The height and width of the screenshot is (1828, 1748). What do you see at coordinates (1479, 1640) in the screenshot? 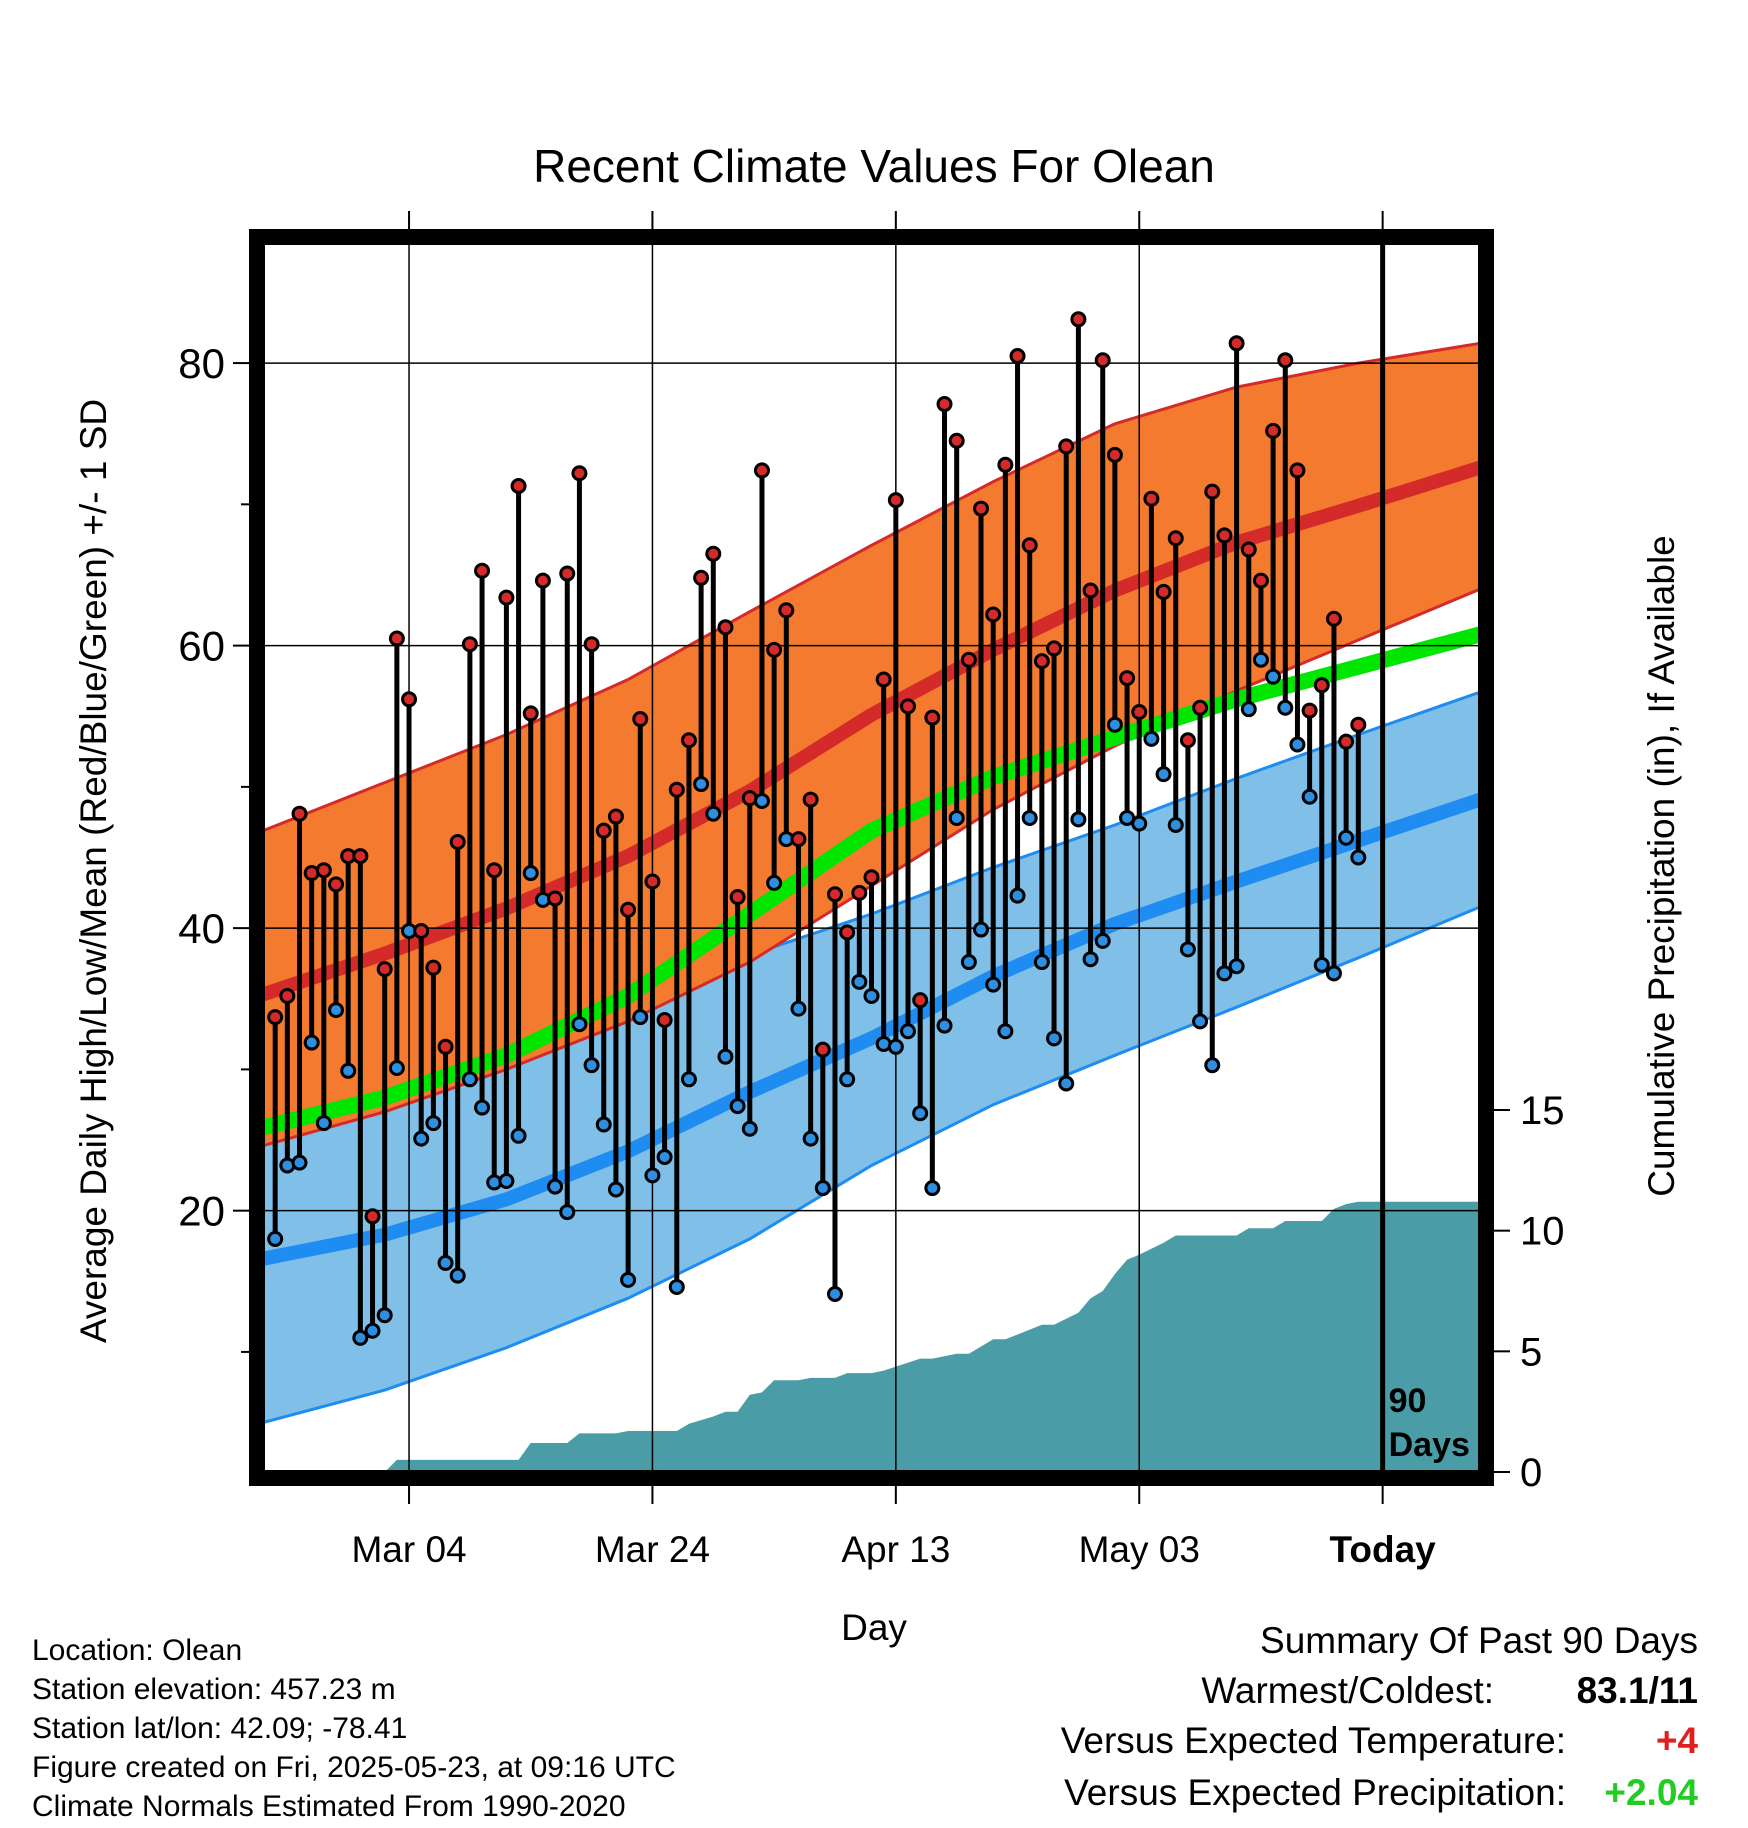
I see `summary-title: Summary Of Past 90 Days` at bounding box center [1479, 1640].